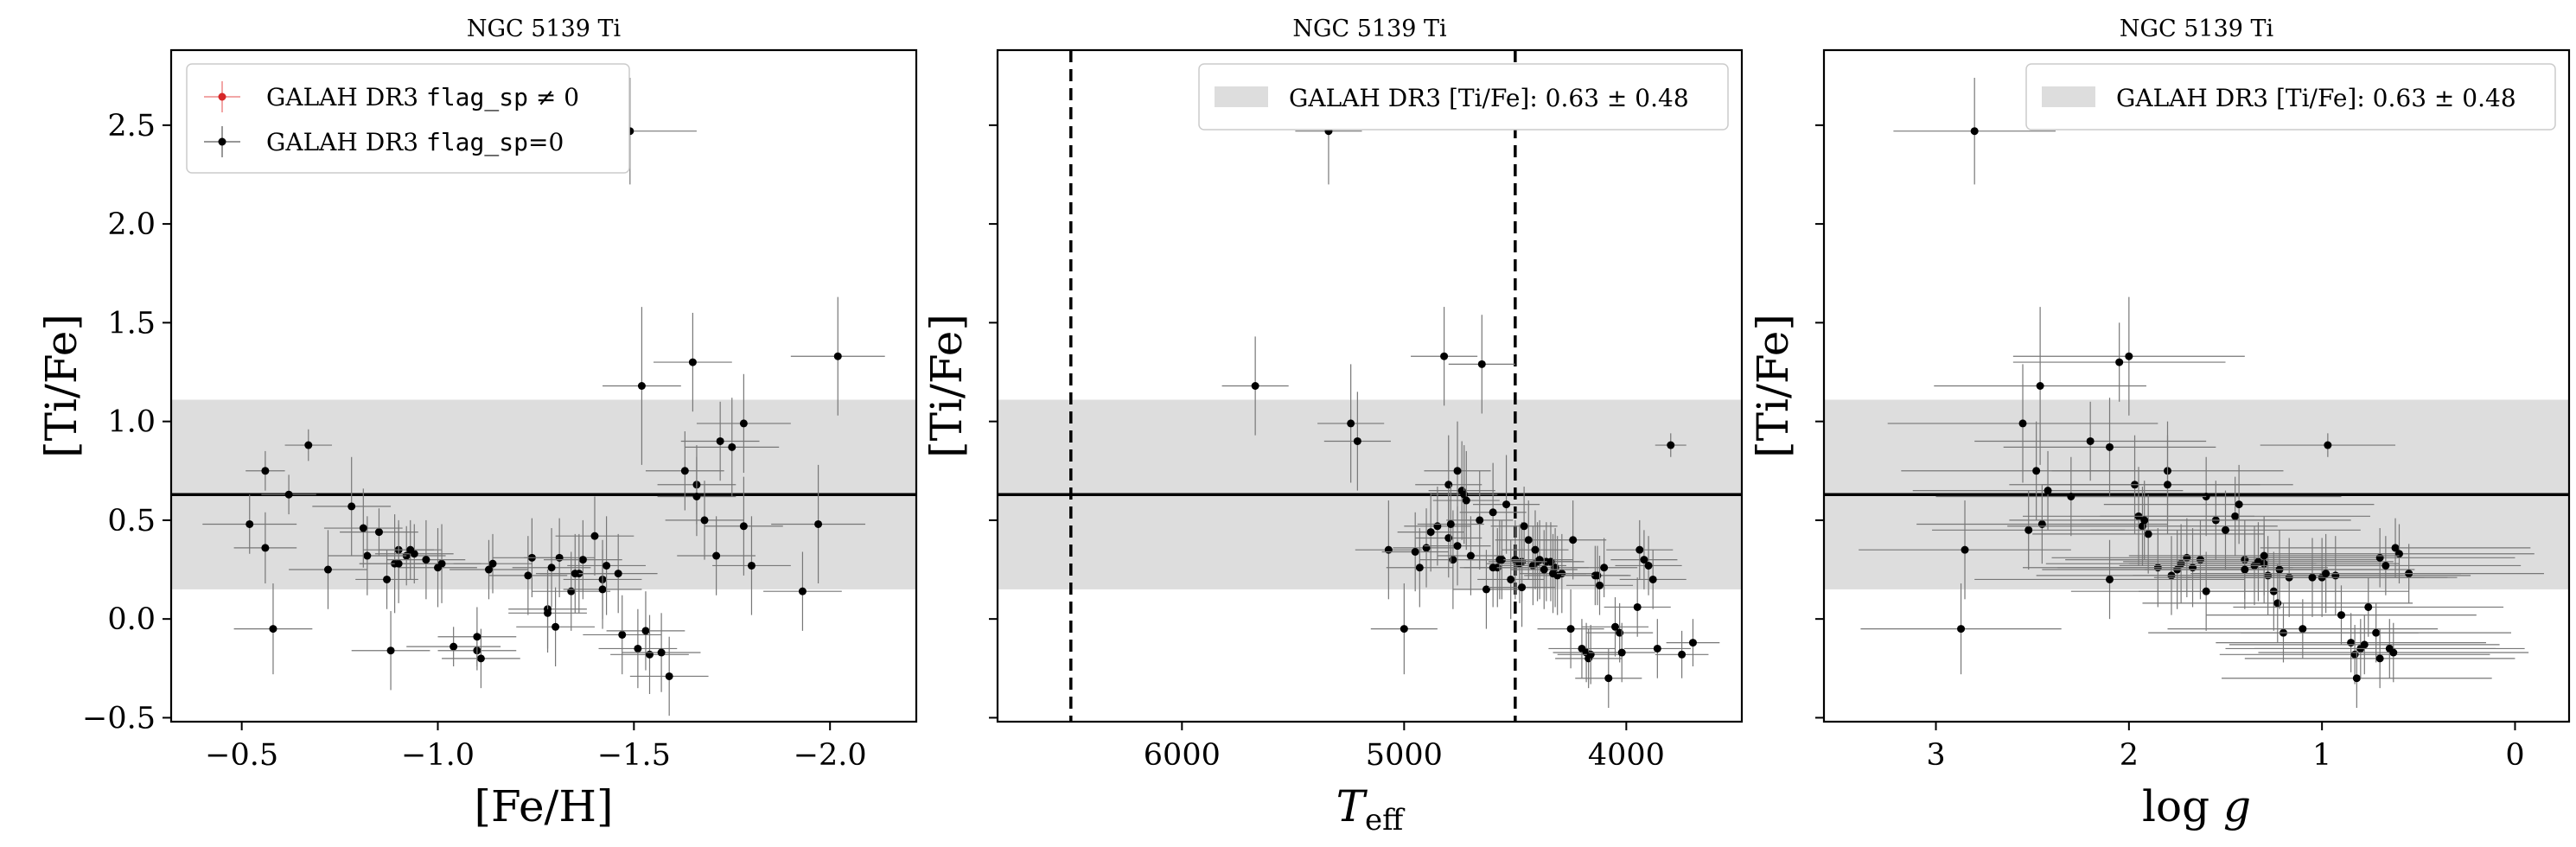  Describe the element at coordinates (2321, 755) in the screenshot. I see `x-tick-label: 1` at that location.